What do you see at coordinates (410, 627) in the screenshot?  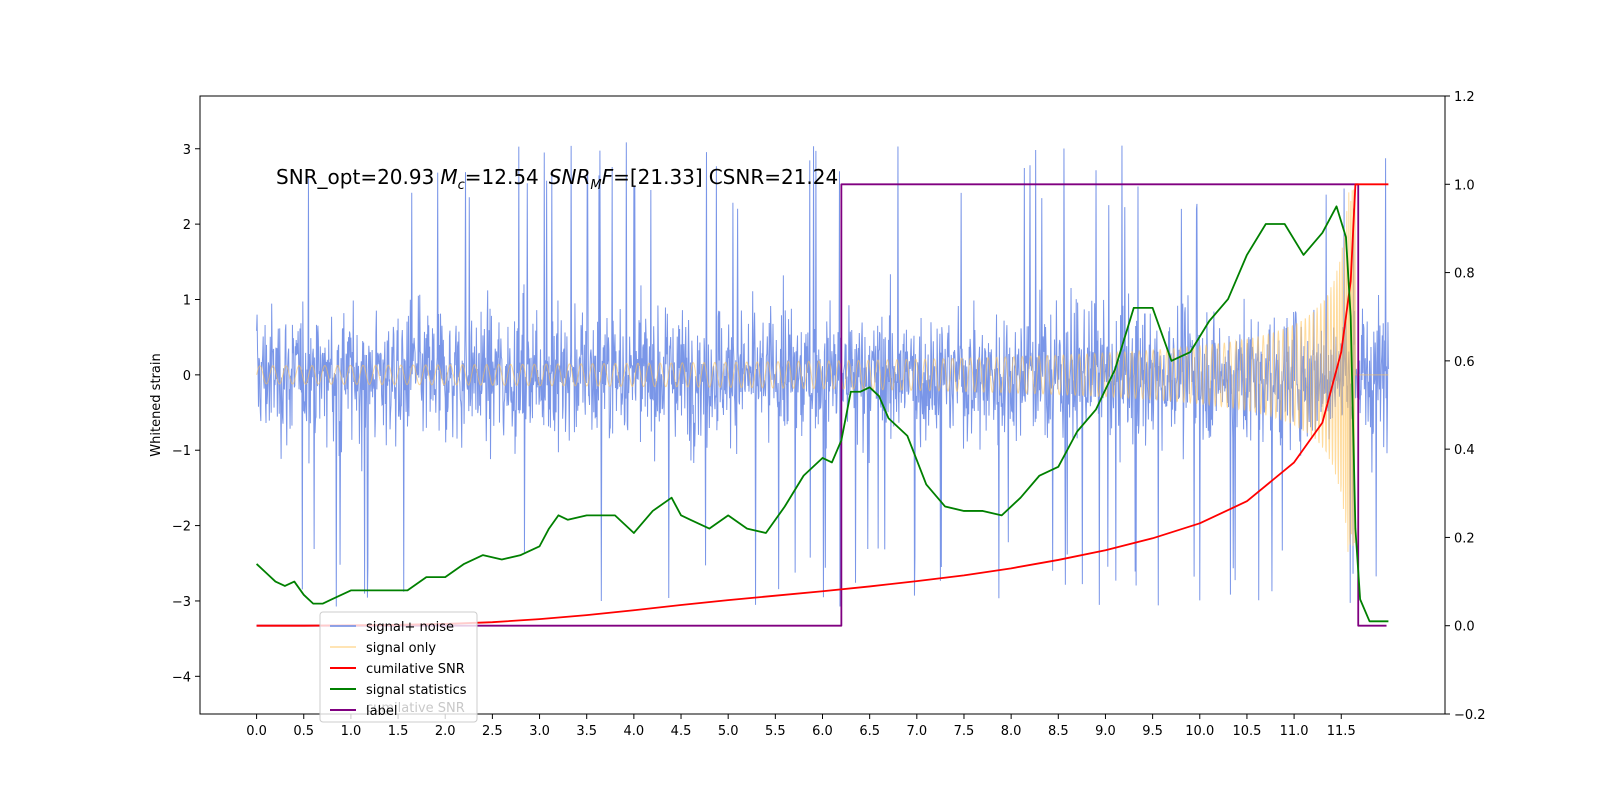 I see `legend-label: signal+ noise` at bounding box center [410, 627].